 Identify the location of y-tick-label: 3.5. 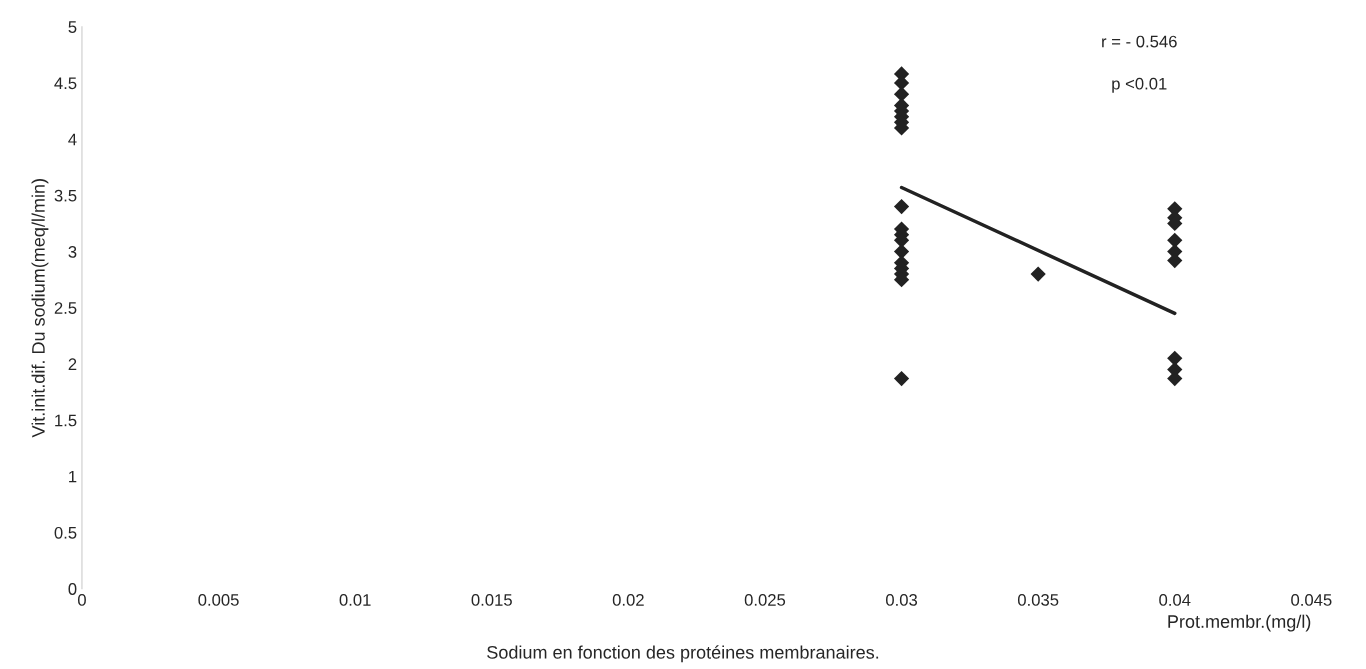
(65, 195).